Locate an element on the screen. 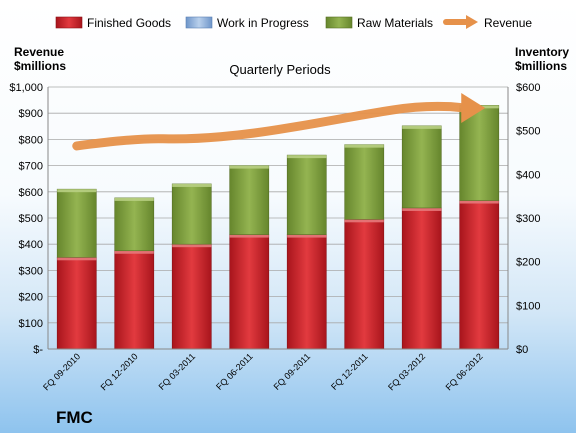 The image size is (576, 433). x-tick-label-group: FQ 06-2011 is located at coordinates (234, 371).